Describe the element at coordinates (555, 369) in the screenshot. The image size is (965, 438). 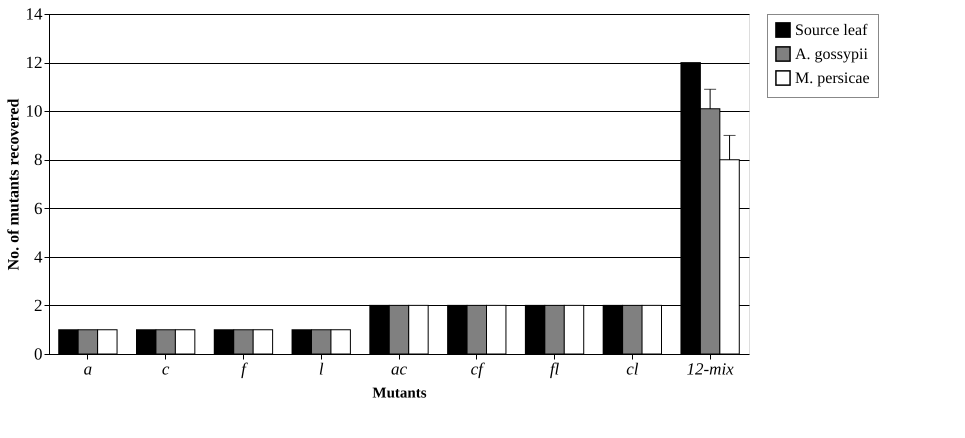
I see `x-tick-label: fl` at that location.